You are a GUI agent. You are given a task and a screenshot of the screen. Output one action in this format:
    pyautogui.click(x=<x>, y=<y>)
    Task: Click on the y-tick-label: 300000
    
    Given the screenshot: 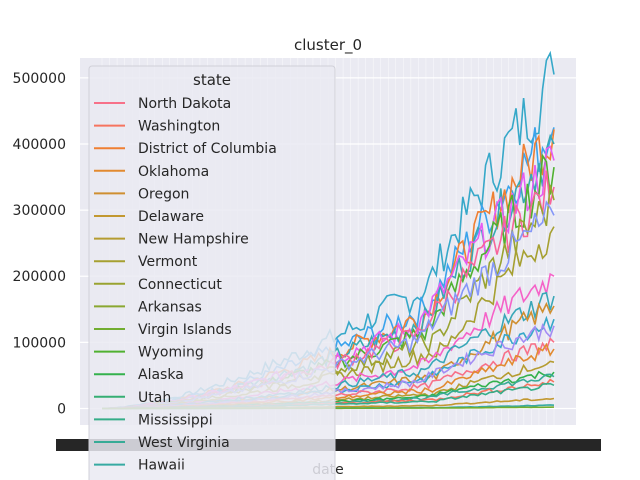 What is the action you would take?
    pyautogui.click(x=39, y=211)
    